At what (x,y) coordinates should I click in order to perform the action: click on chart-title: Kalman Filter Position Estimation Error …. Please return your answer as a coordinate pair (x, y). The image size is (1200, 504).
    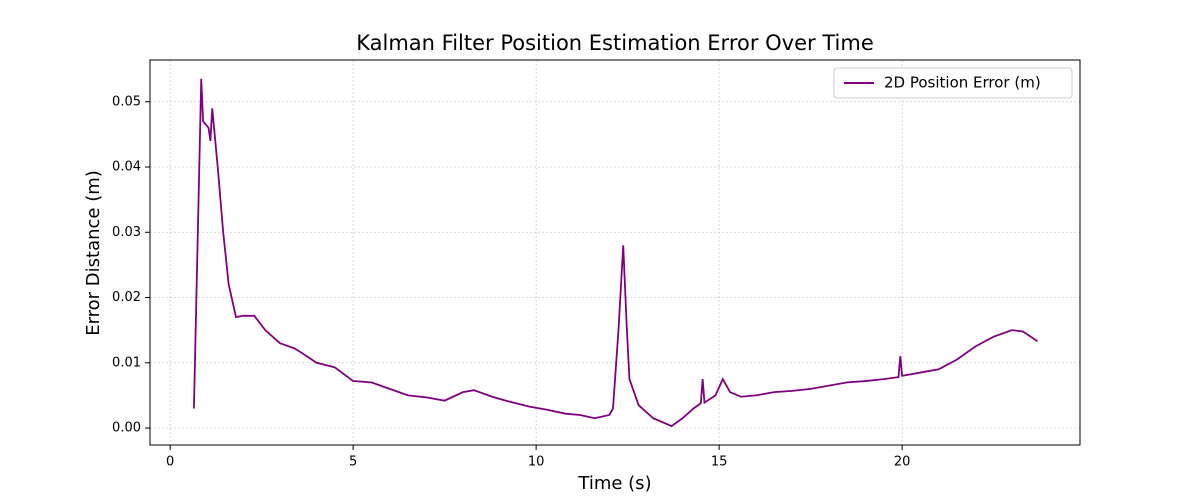
    Looking at the image, I should click on (614, 43).